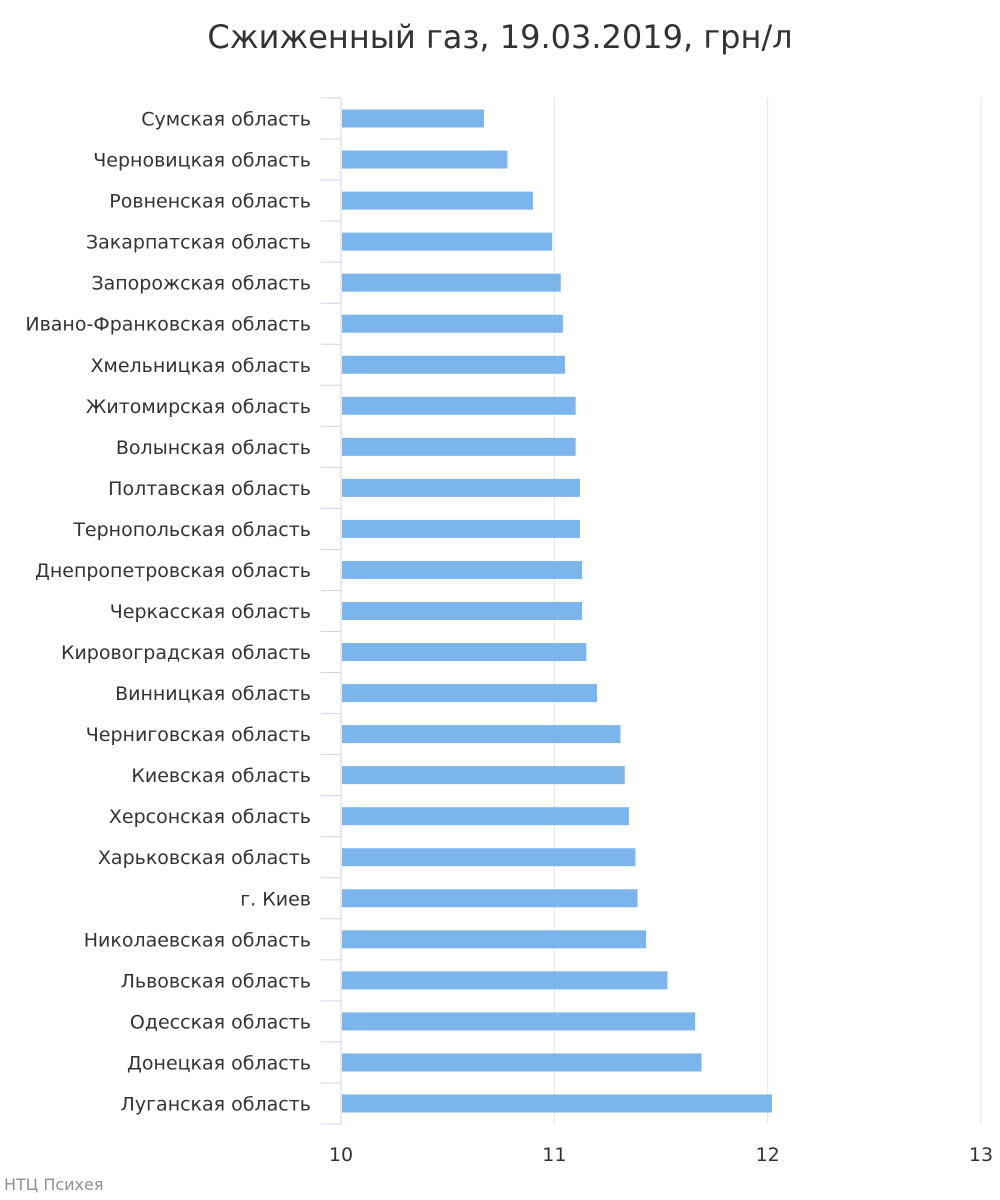  Describe the element at coordinates (173, 571) in the screenshot. I see `category-label: Днепропетровская область` at that location.